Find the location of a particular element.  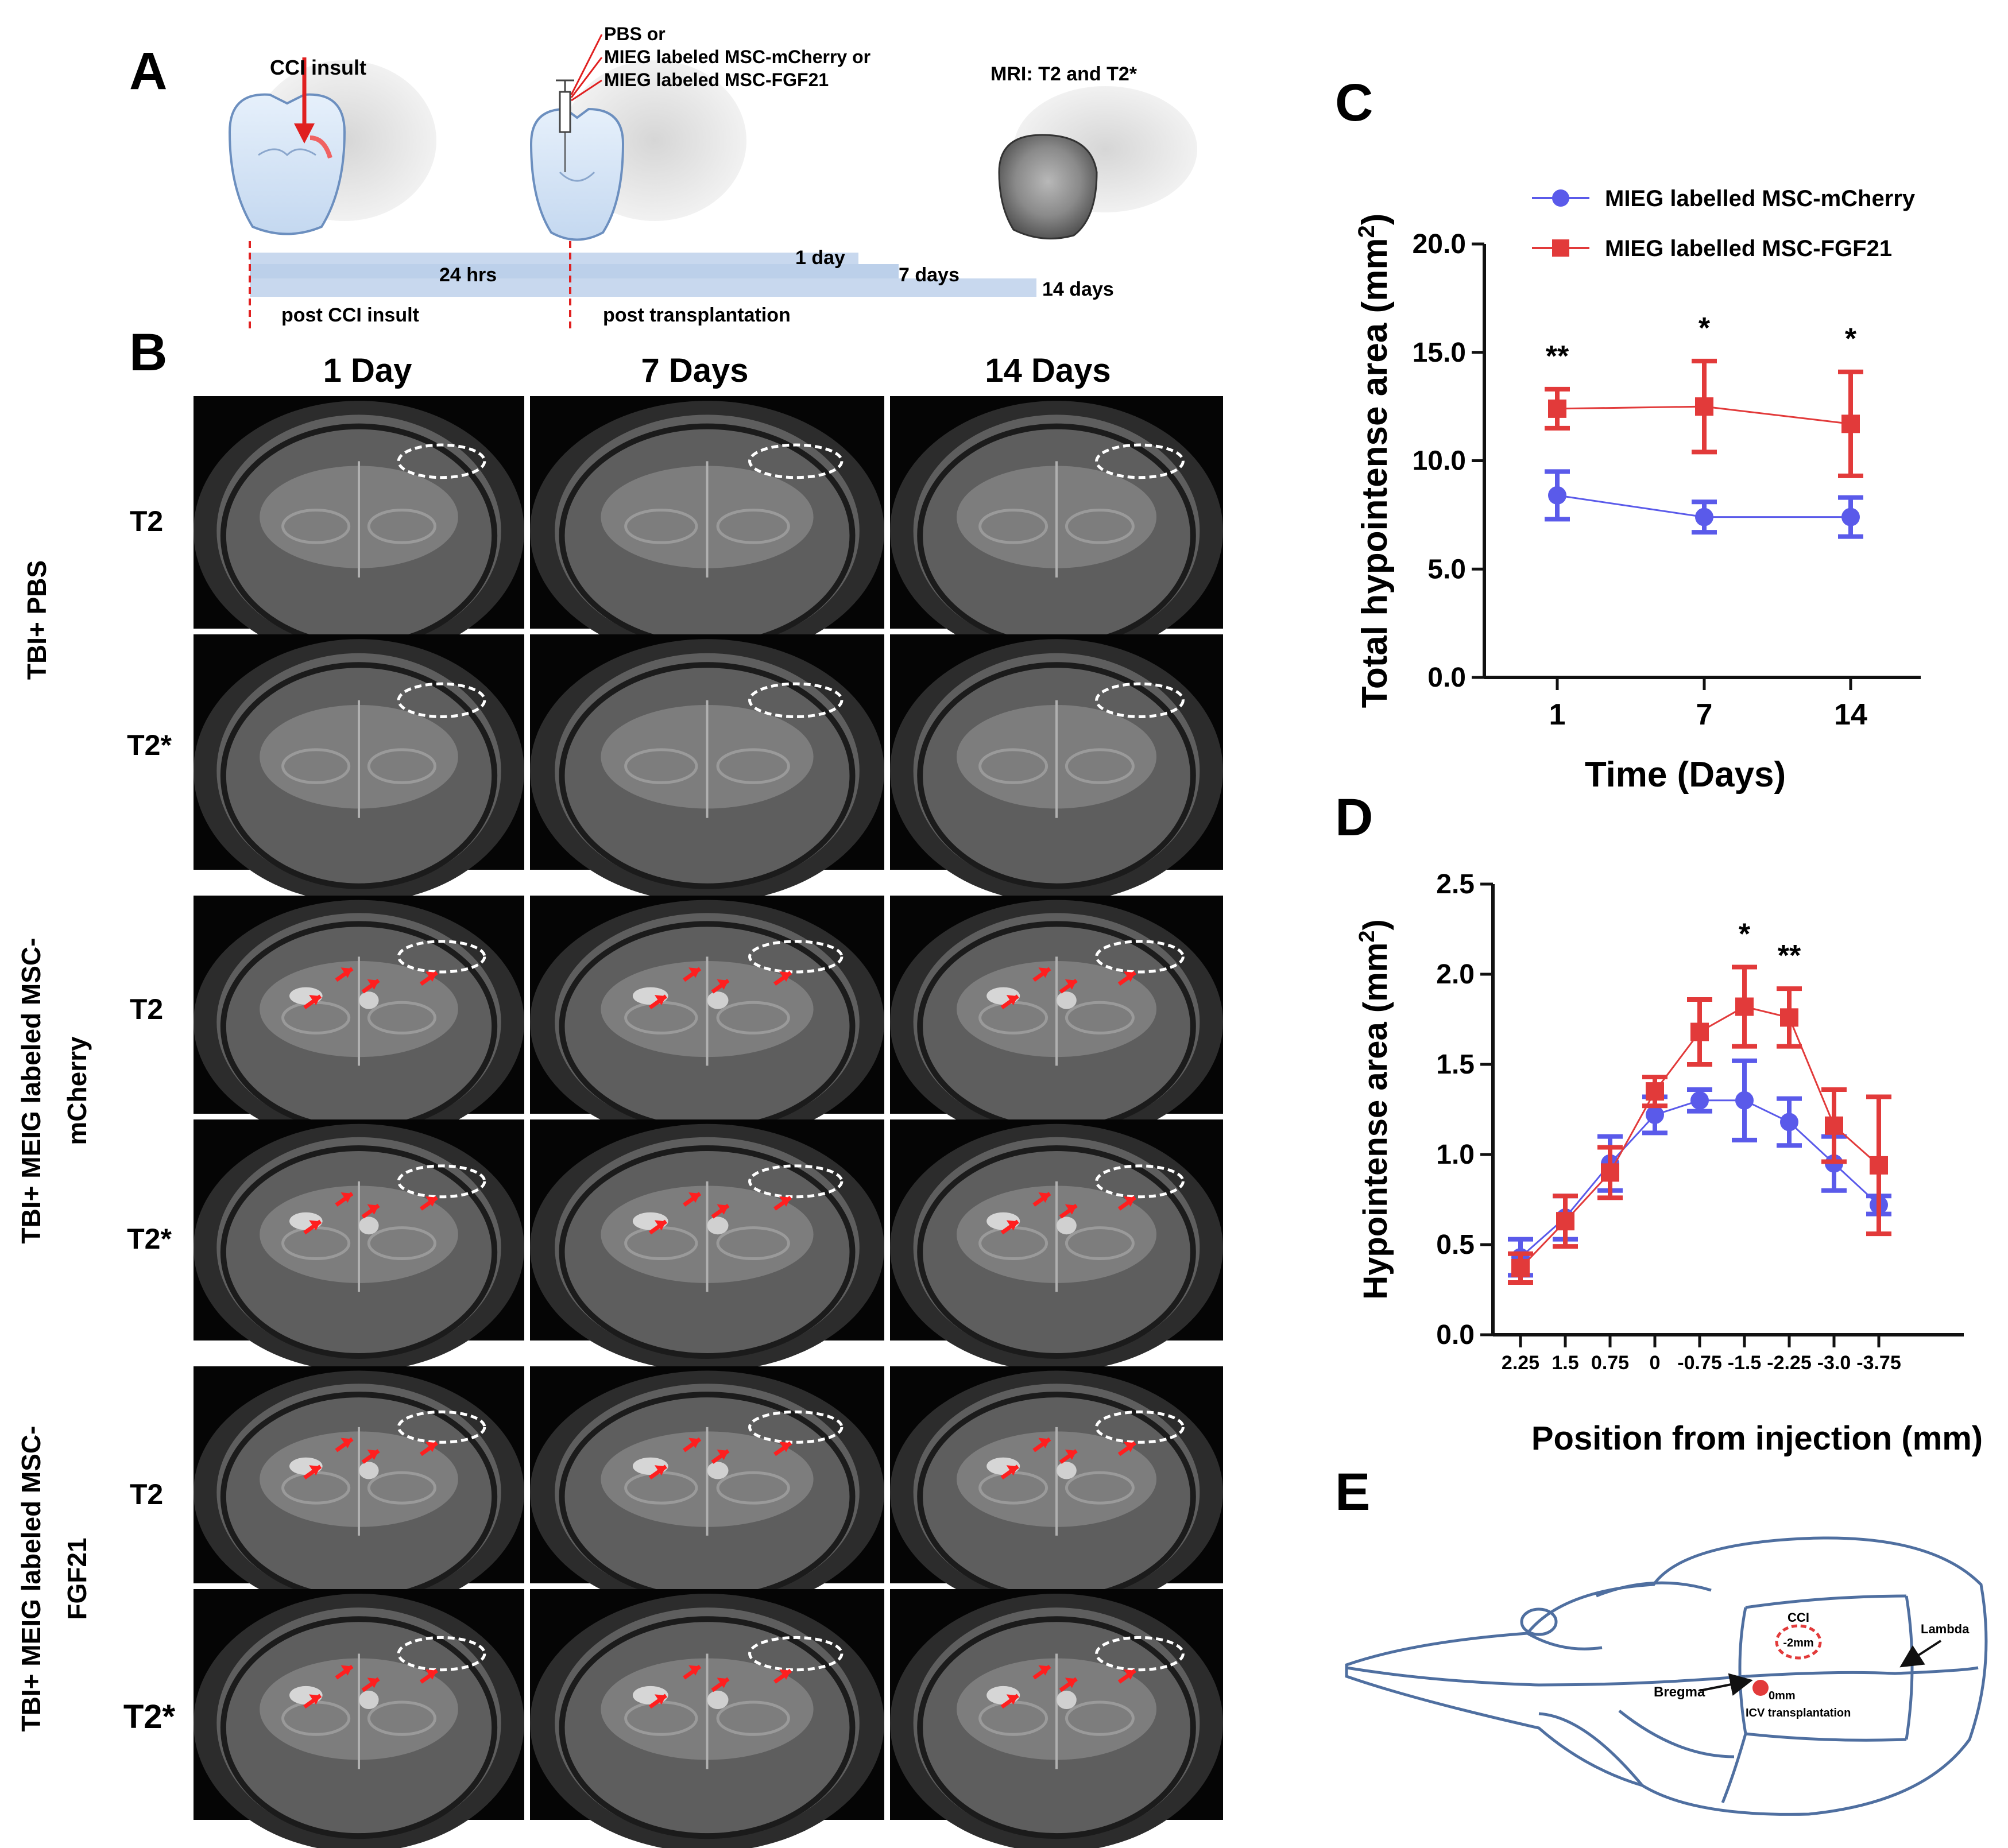

panel-letter-e: E is located at coordinates (1352, 1492).